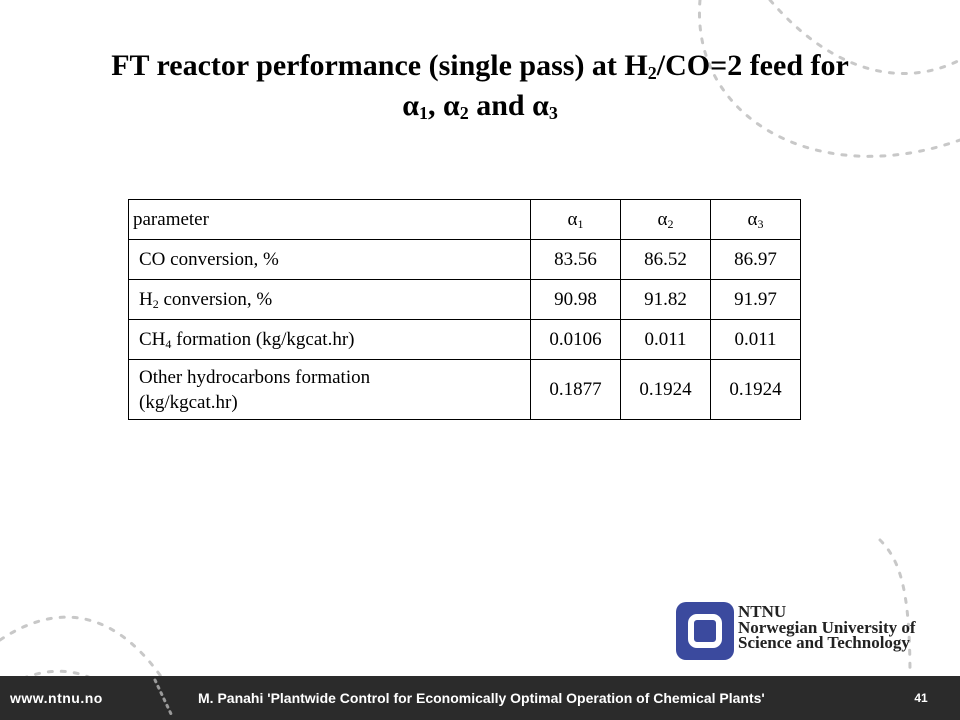  I want to click on header-alpha-2: α2, so click(665, 219).